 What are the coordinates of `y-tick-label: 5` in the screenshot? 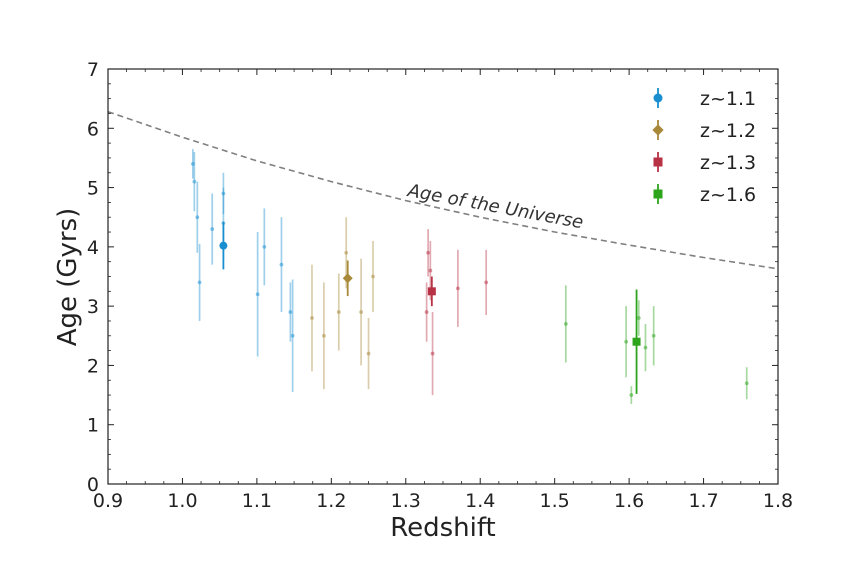 It's located at (93, 189).